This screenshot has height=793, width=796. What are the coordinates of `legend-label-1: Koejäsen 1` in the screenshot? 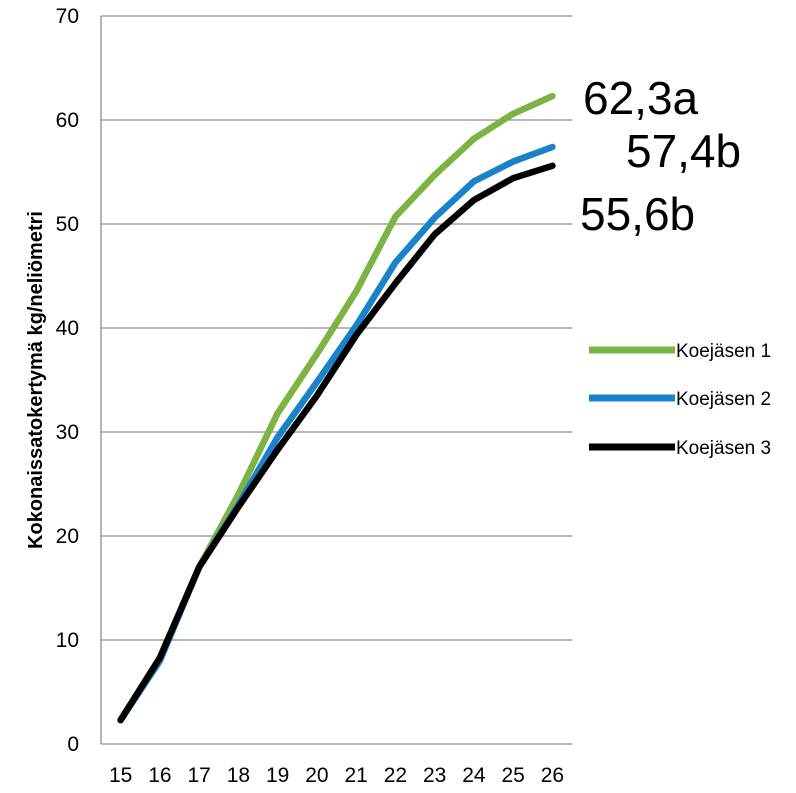 It's located at (723, 351).